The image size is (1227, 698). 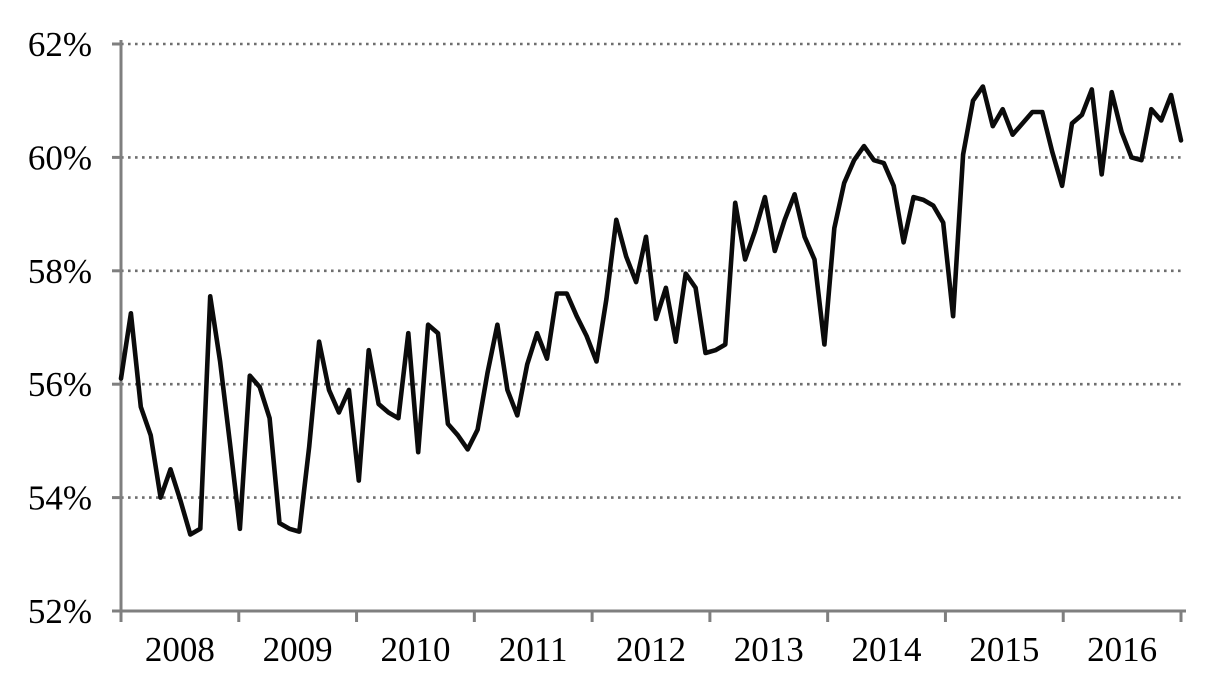 What do you see at coordinates (1122, 649) in the screenshot?
I see `x-axis-tick-label: 2016` at bounding box center [1122, 649].